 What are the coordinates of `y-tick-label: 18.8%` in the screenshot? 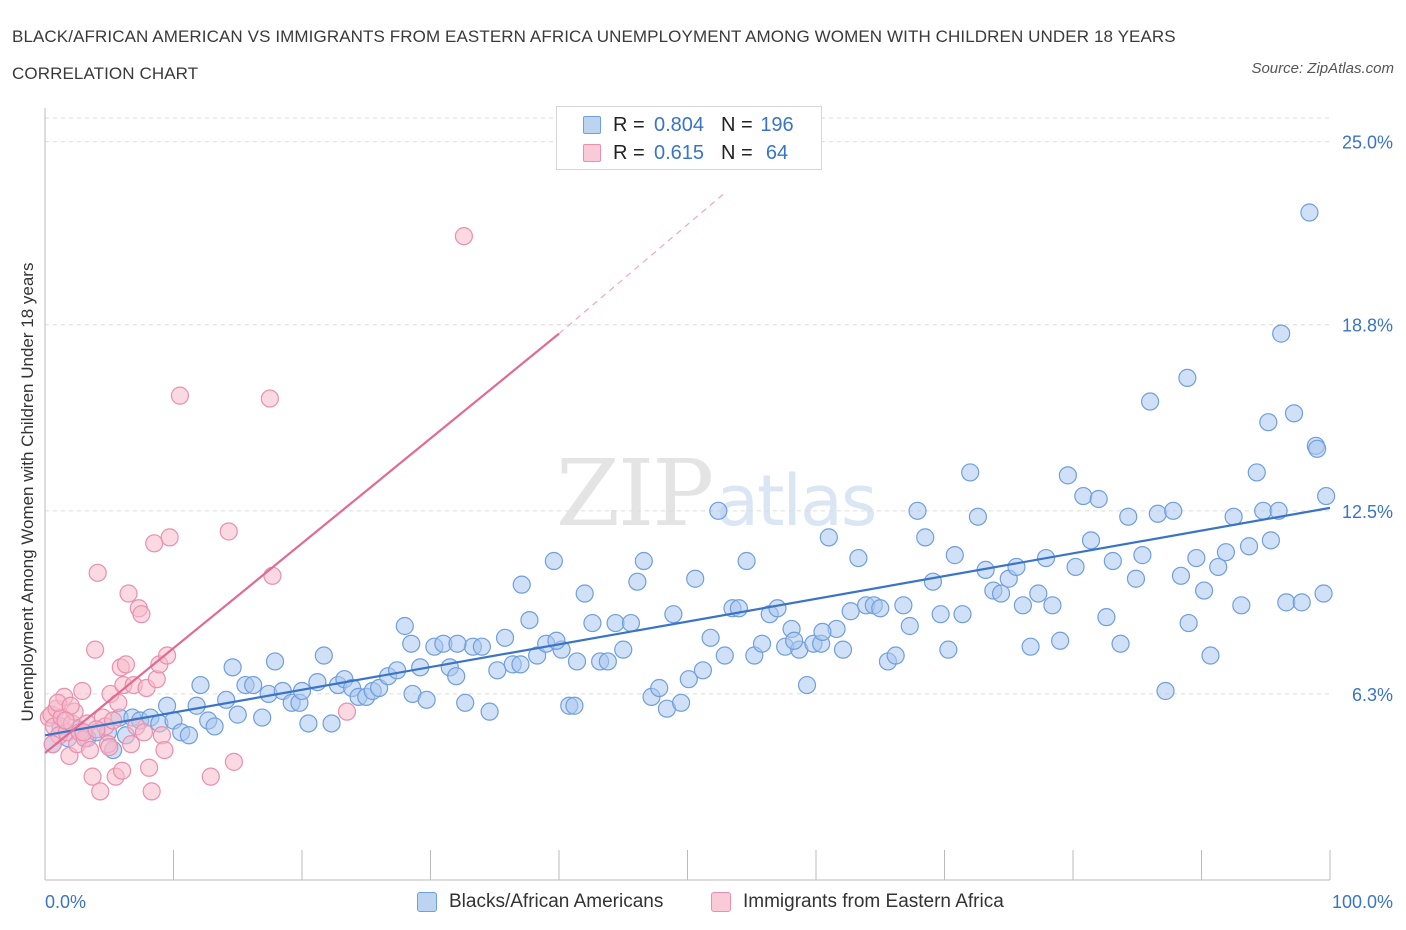 It's located at (1367, 326).